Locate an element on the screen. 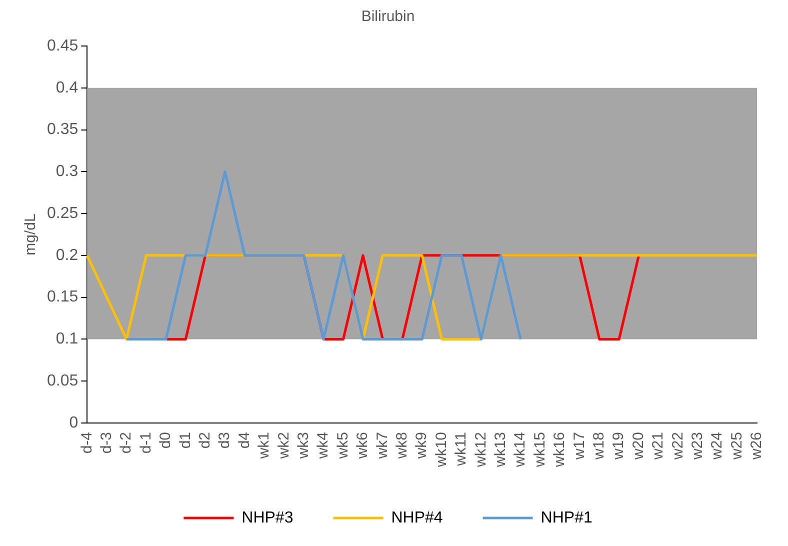 This screenshot has height=546, width=788. x-tick-label: w21 is located at coordinates (658, 446).